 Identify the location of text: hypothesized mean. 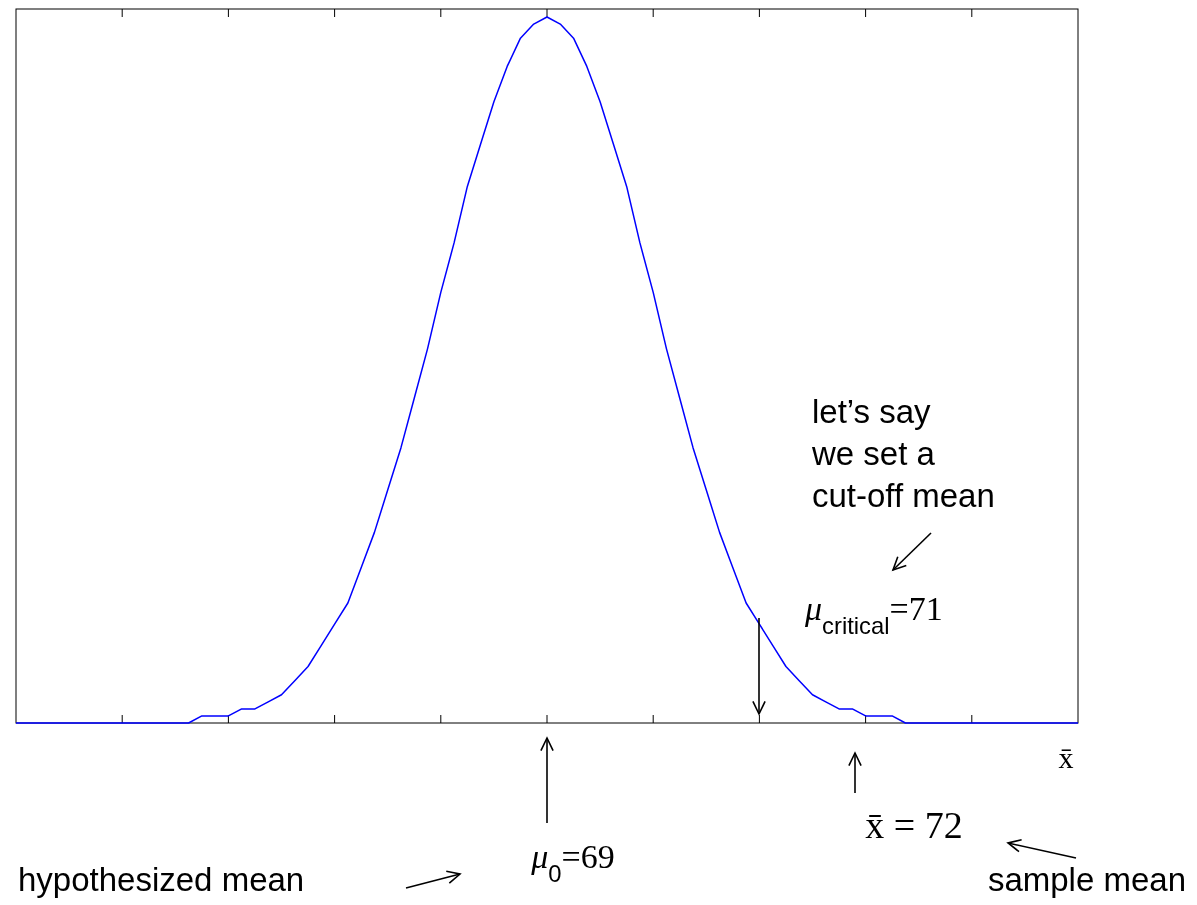
(161, 879).